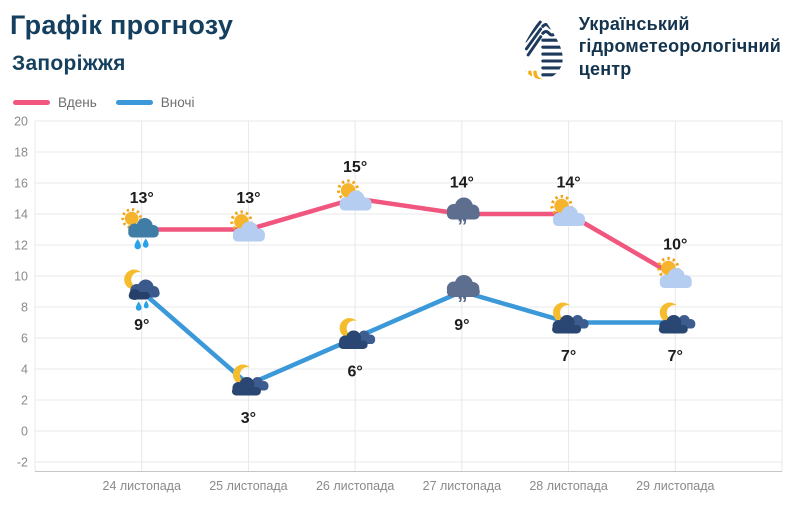 Image resolution: width=795 pixels, height=531 pixels. Describe the element at coordinates (141, 230) in the screenshot. I see `sun-rain-cloud-icon` at that location.